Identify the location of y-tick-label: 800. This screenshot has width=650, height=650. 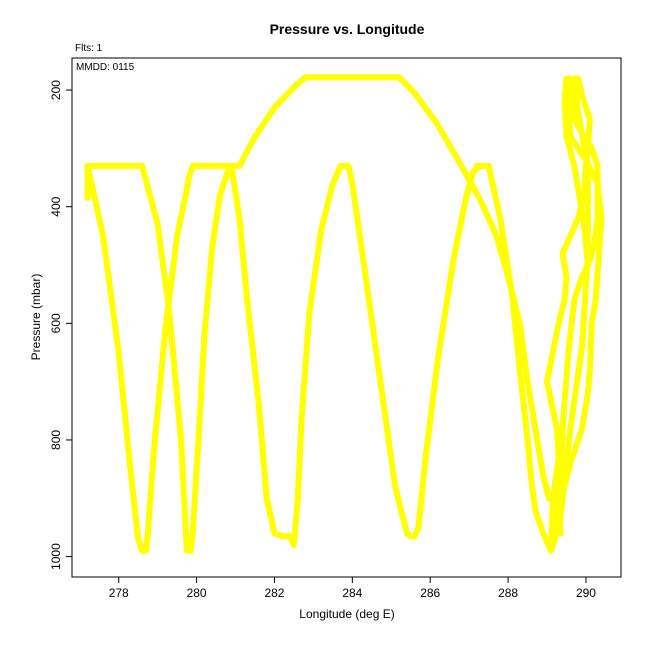
(56, 440).